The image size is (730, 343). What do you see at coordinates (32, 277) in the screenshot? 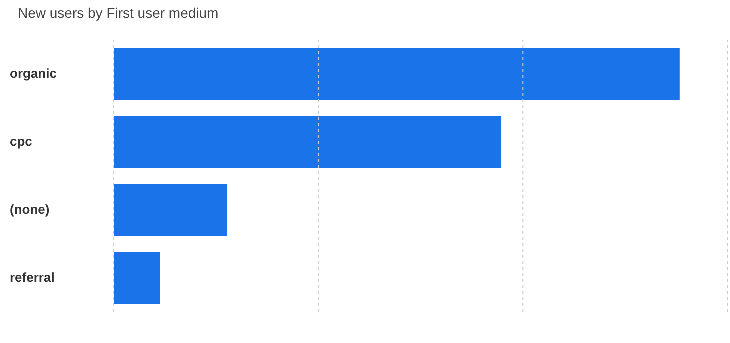
I see `y-tick-label: referral` at bounding box center [32, 277].